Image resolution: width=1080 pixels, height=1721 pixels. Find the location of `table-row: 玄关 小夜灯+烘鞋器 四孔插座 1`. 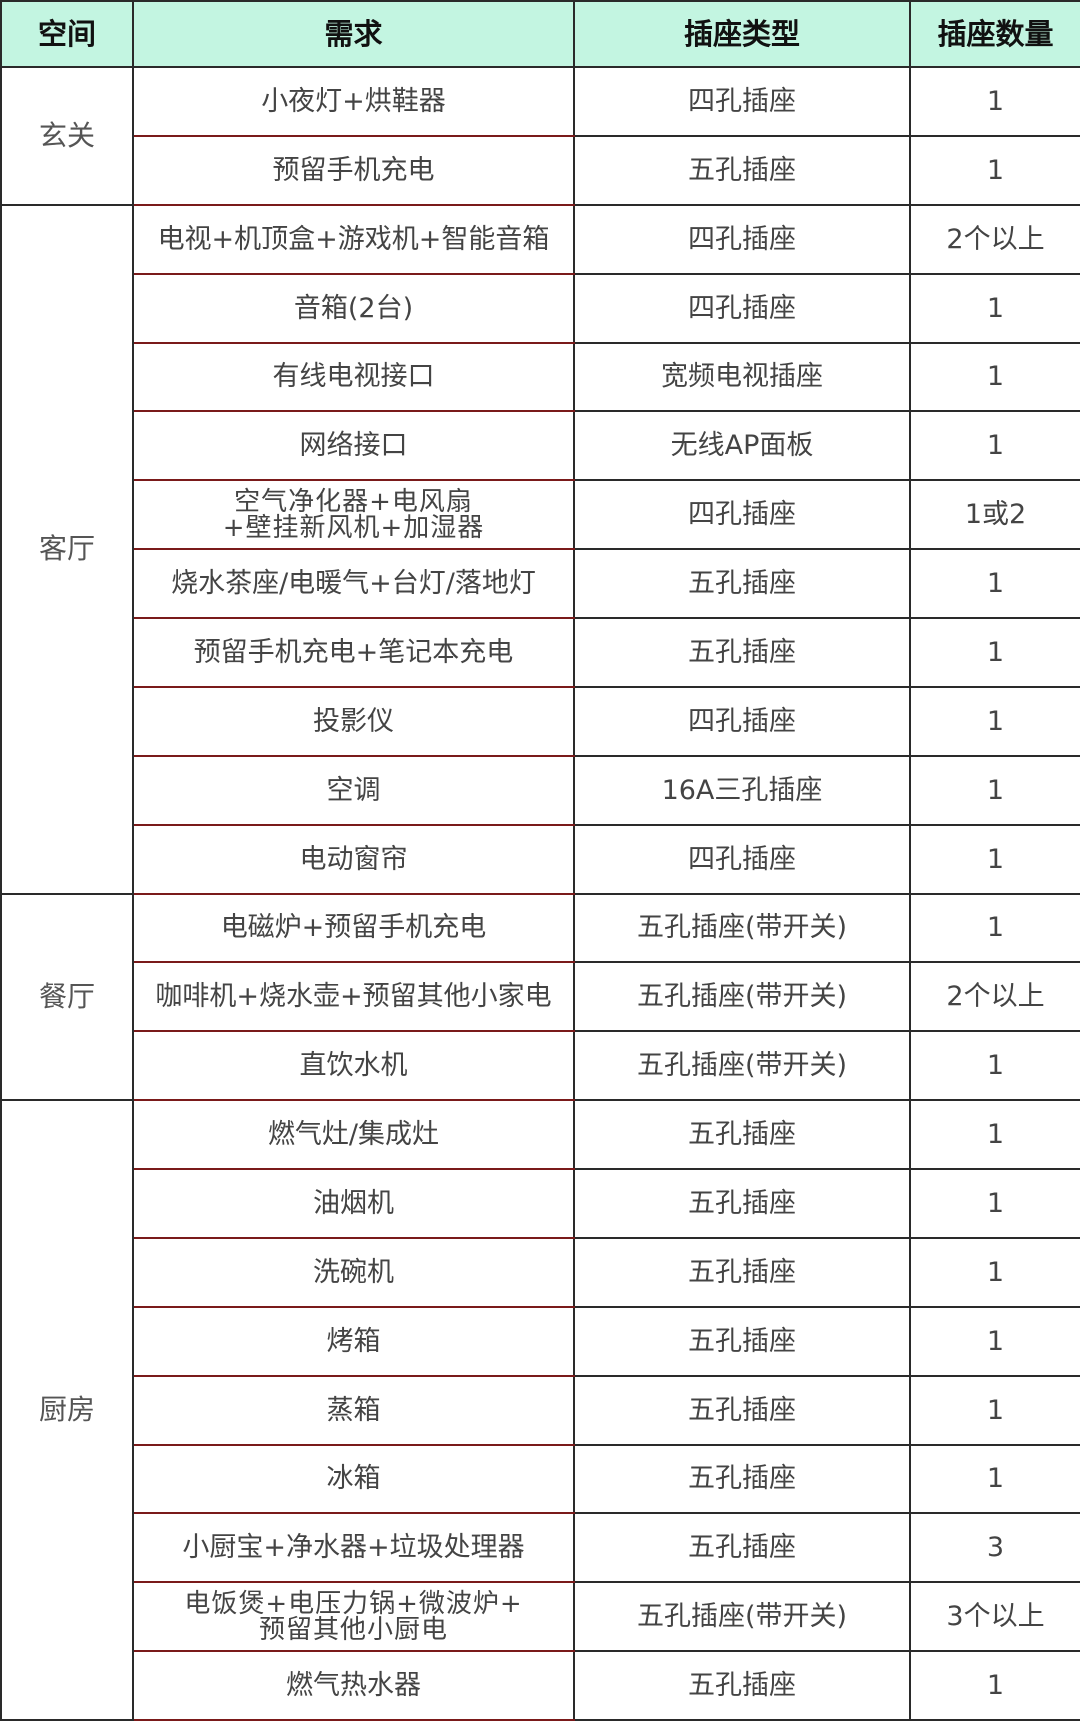

table-row: 玄关 小夜灯+烘鞋器 四孔插座 1 is located at coordinates (540, 136).